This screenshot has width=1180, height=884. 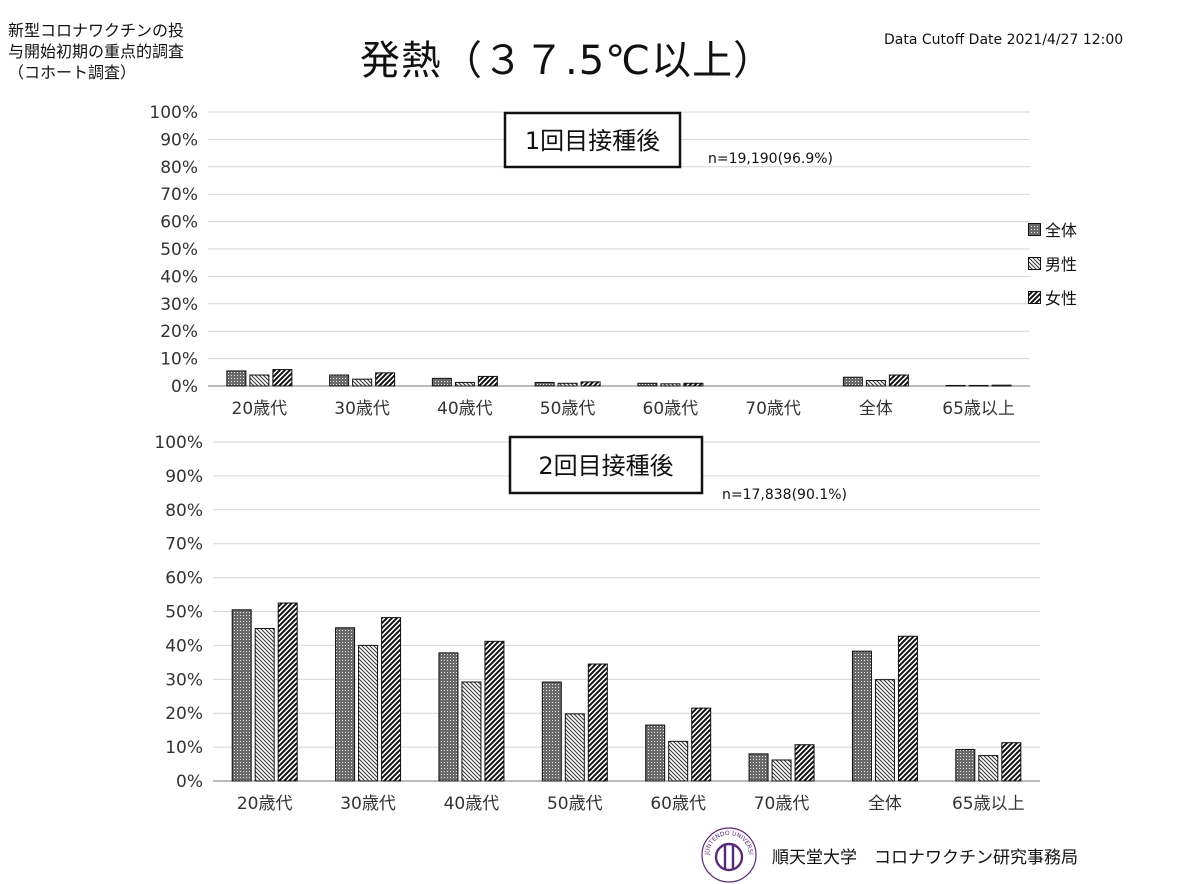 I want to click on legend-swatch-male, so click(x=1034, y=263).